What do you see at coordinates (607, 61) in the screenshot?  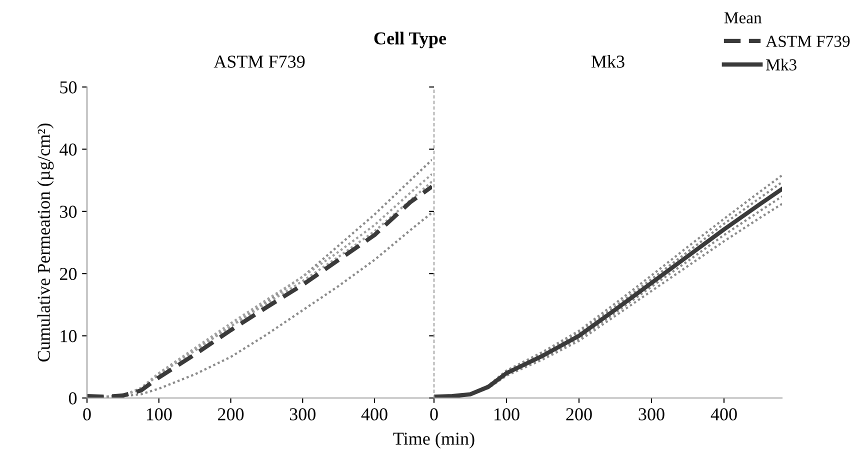 I see `chart-title: Mk3` at bounding box center [607, 61].